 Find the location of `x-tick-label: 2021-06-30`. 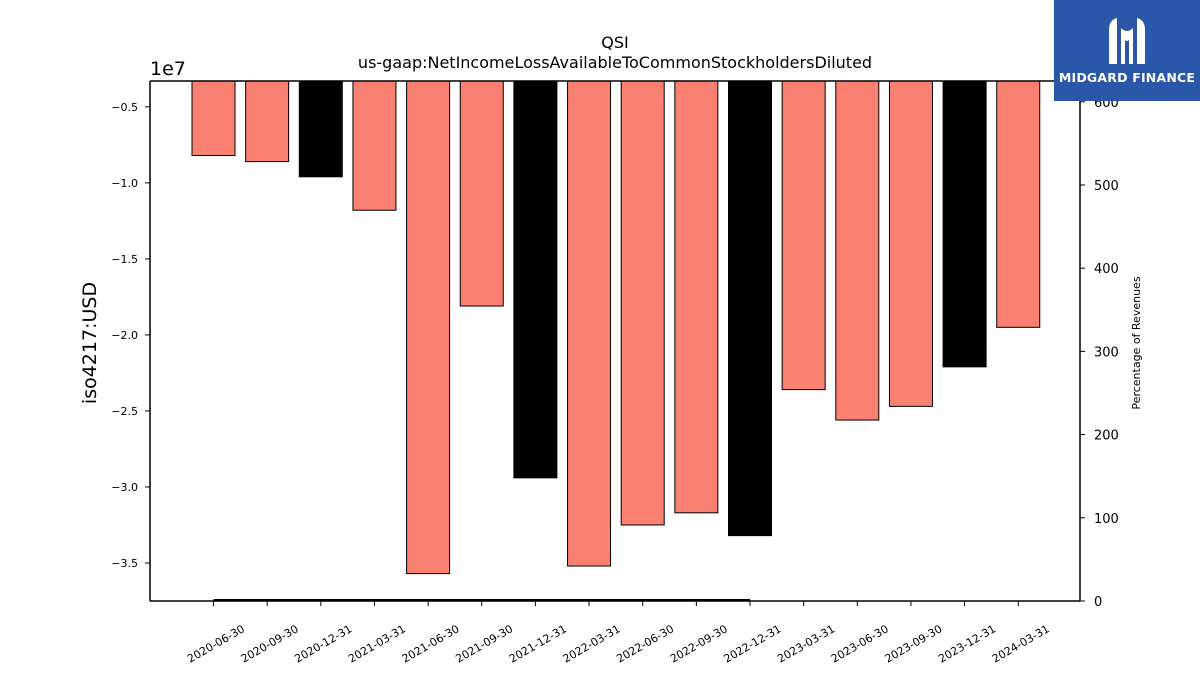

x-tick-label: 2021-06-30 is located at coordinates (431, 643).